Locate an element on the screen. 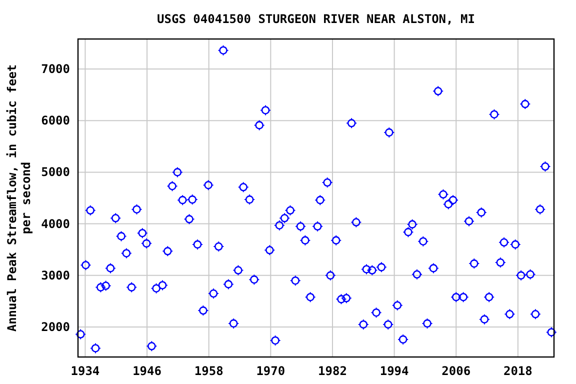 This screenshot has height=384, width=576. x-tick-label: 1946 is located at coordinates (147, 371).